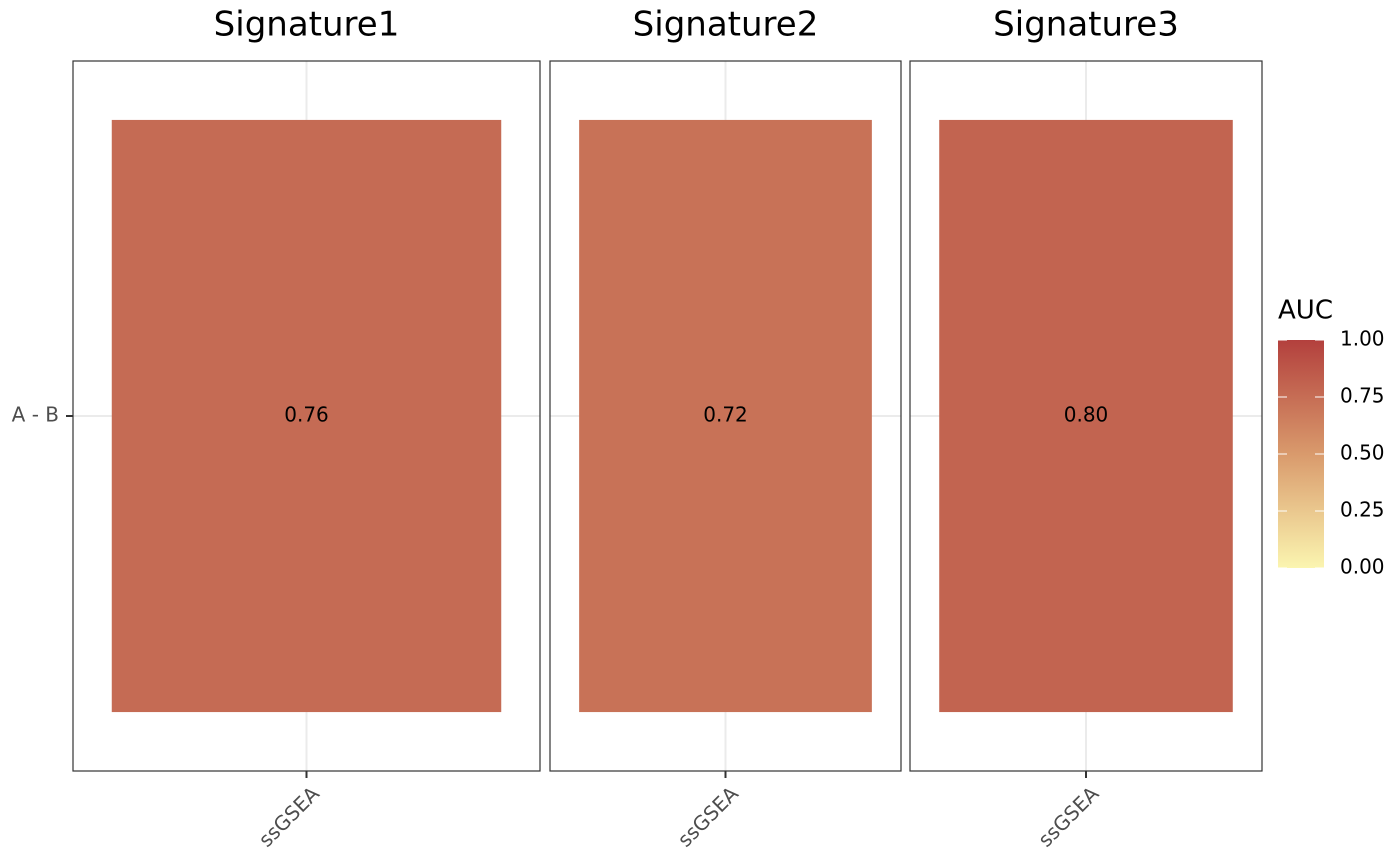 Image resolution: width=1400 pixels, height=866 pixels. Describe the element at coordinates (1362, 453) in the screenshot. I see `colorbar-tick-label: 0.50` at that location.